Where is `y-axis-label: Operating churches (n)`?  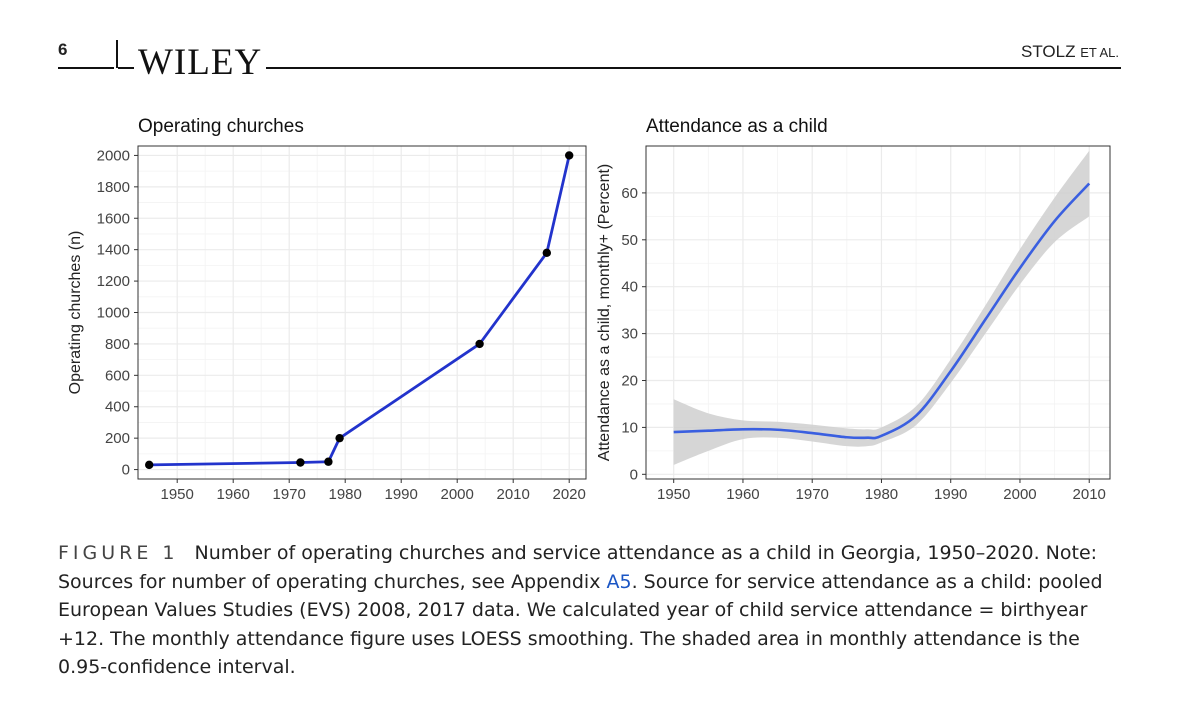 y-axis-label: Operating churches (n) is located at coordinates (75, 313).